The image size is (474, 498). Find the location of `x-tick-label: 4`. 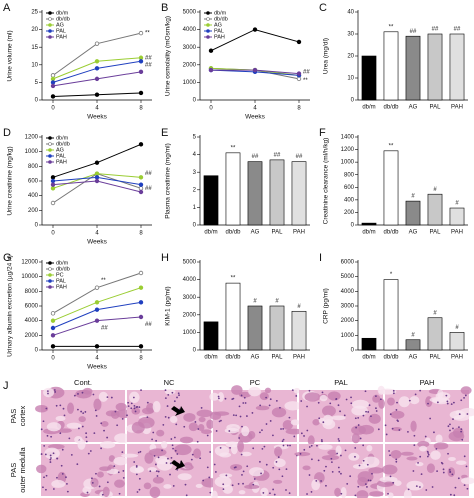

x-tick-label: 4 is located at coordinates (97, 359).